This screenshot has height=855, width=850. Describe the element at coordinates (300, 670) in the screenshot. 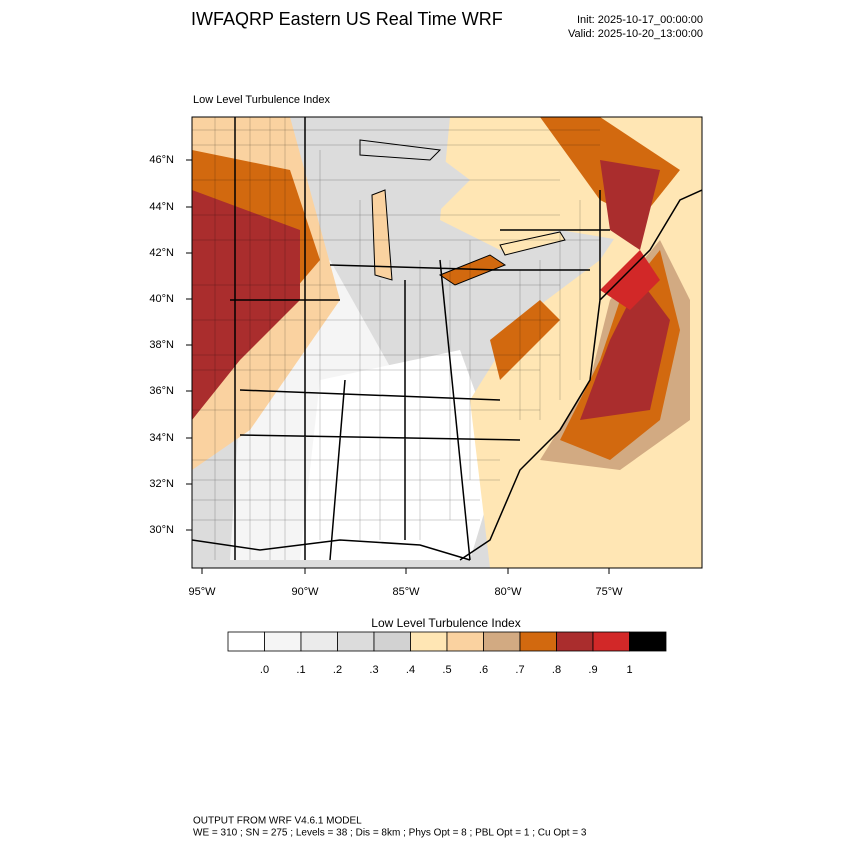

I see `colorbar-label: .1` at that location.